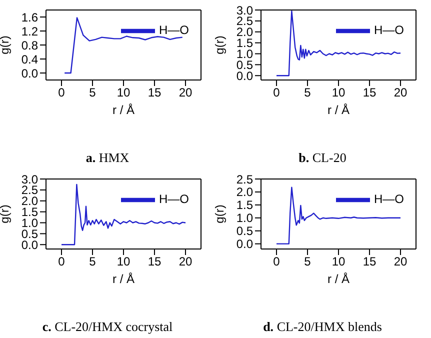 The width and height of the screenshot is (431, 338). I want to click on y-tick-label: 1.5, so click(245, 205).